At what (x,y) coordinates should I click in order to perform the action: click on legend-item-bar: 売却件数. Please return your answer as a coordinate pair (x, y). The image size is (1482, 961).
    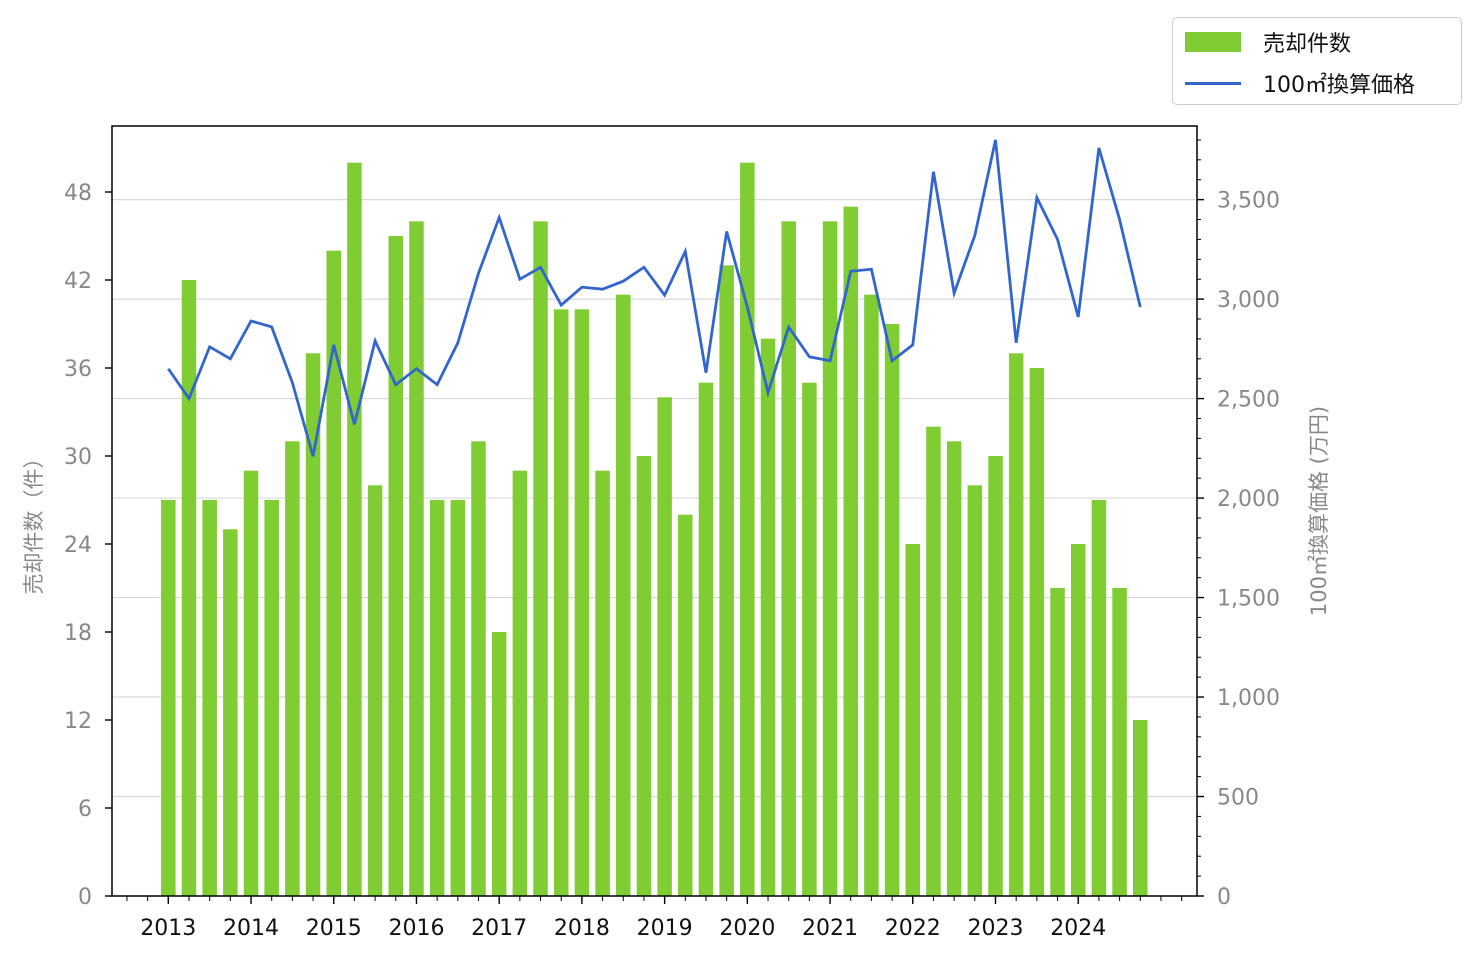
    Looking at the image, I should click on (1317, 42).